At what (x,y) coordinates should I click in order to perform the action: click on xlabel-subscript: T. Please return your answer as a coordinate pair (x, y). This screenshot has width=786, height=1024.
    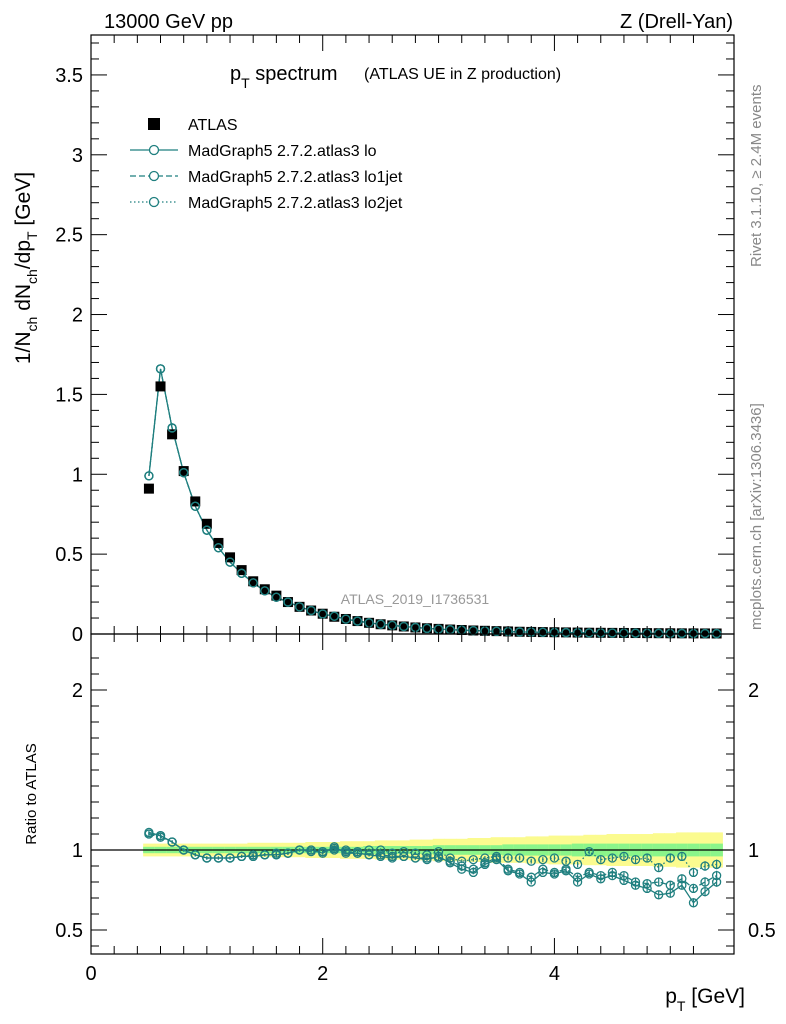
    Looking at the image, I should click on (681, 1006).